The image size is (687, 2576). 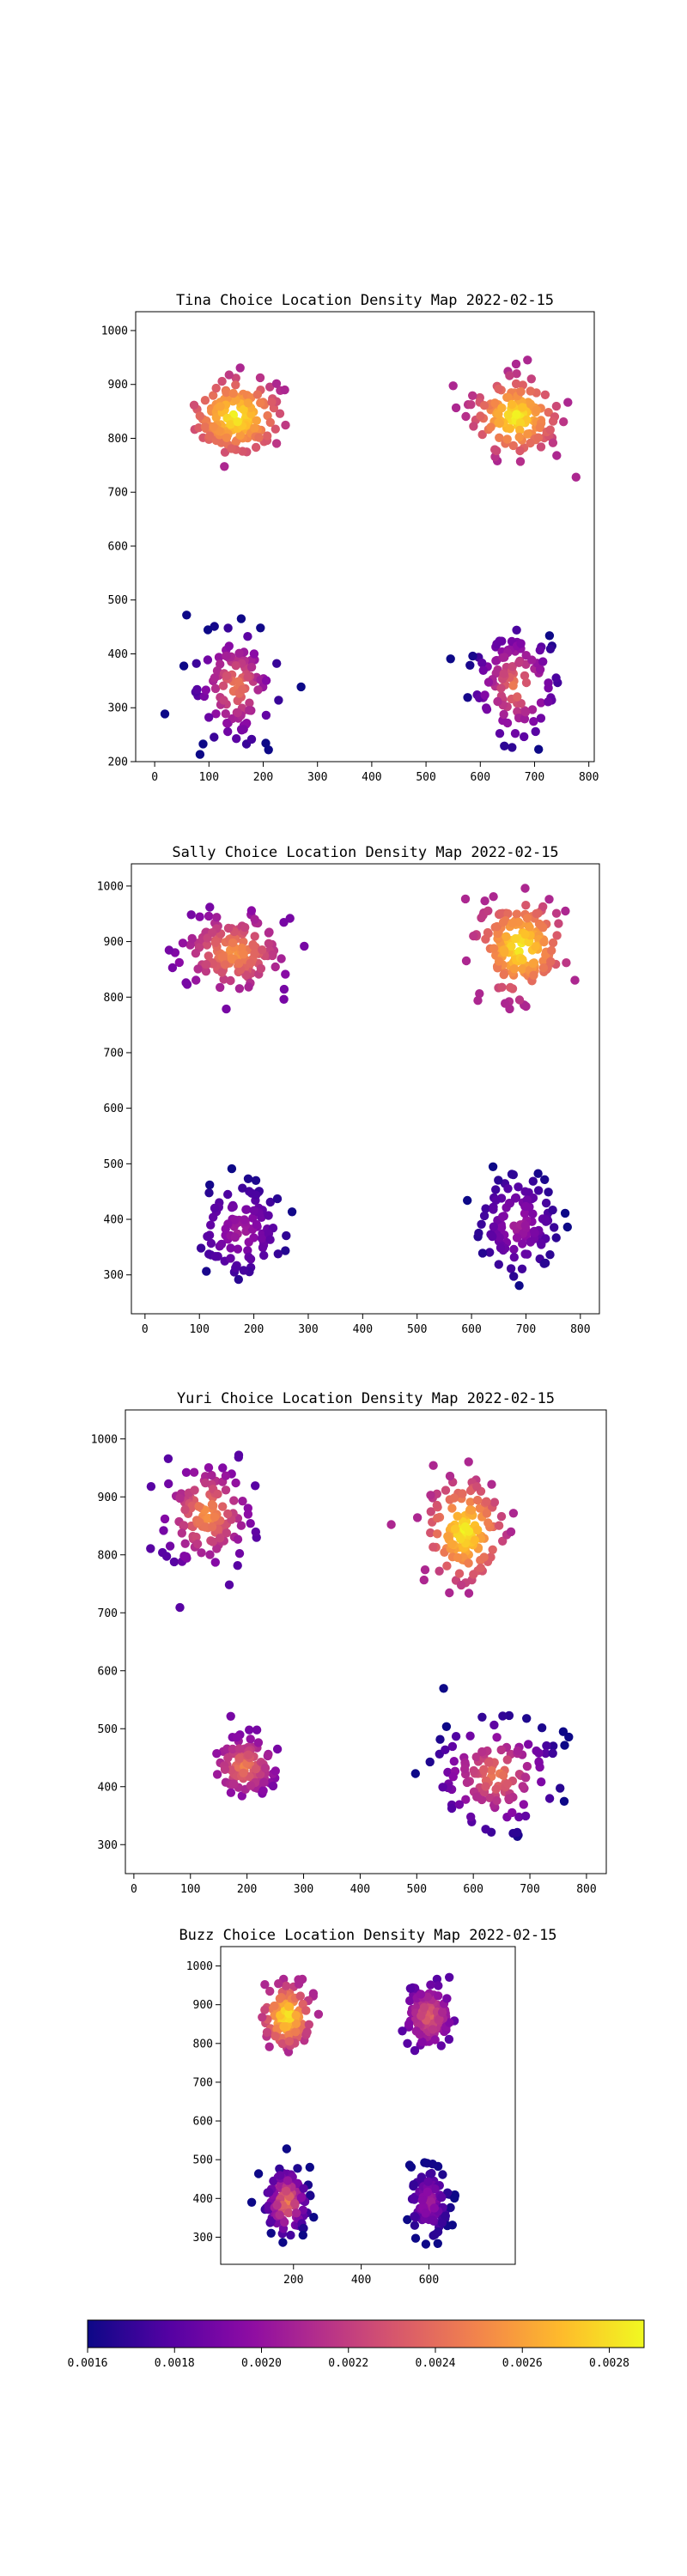 What do you see at coordinates (118, 708) in the screenshot?
I see `y-tick-label: 300` at bounding box center [118, 708].